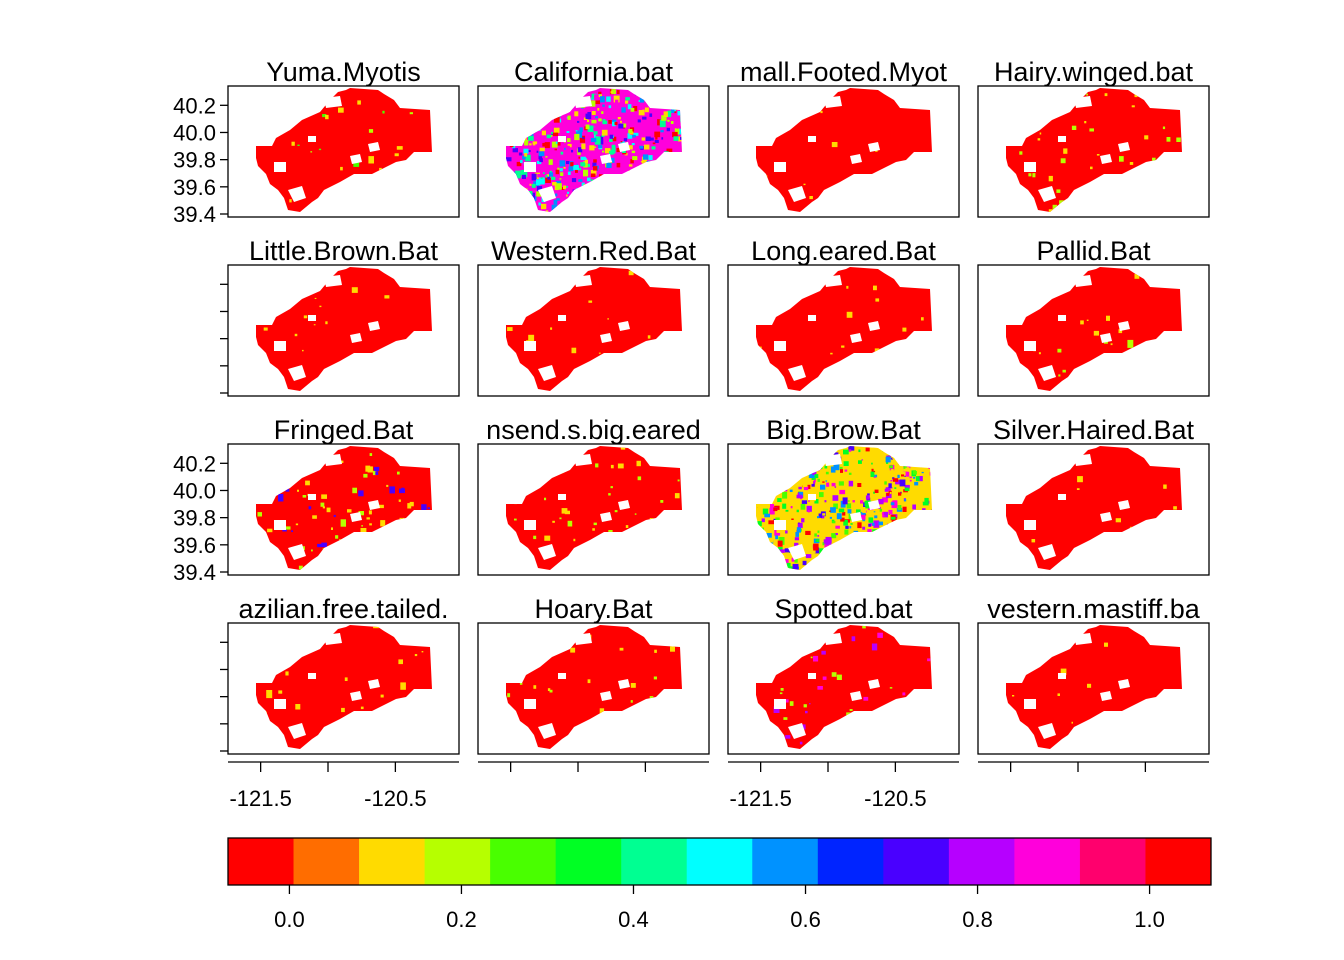  Describe the element at coordinates (224, 338) in the screenshot. I see `y-axis` at that location.